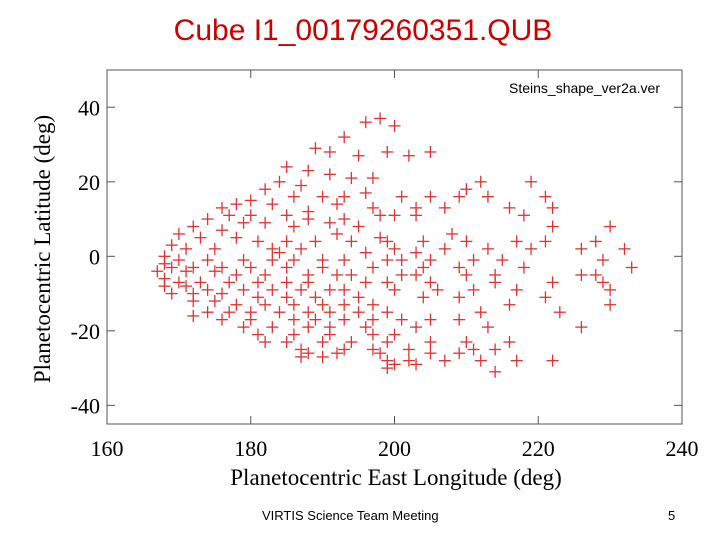 The width and height of the screenshot is (720, 540). Describe the element at coordinates (394, 448) in the screenshot. I see `x-tick-label: 200` at that location.